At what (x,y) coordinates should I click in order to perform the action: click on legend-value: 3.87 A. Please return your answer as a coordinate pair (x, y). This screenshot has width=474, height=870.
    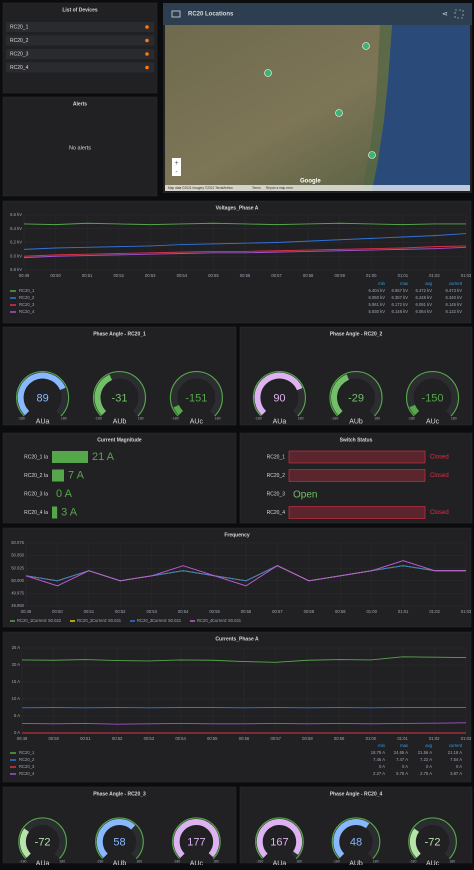
    Looking at the image, I should click on (456, 773).